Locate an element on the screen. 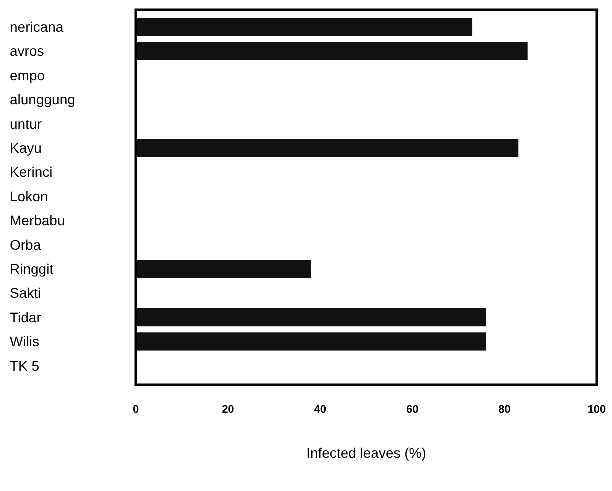  y-tick-label: nericana is located at coordinates (37, 26).